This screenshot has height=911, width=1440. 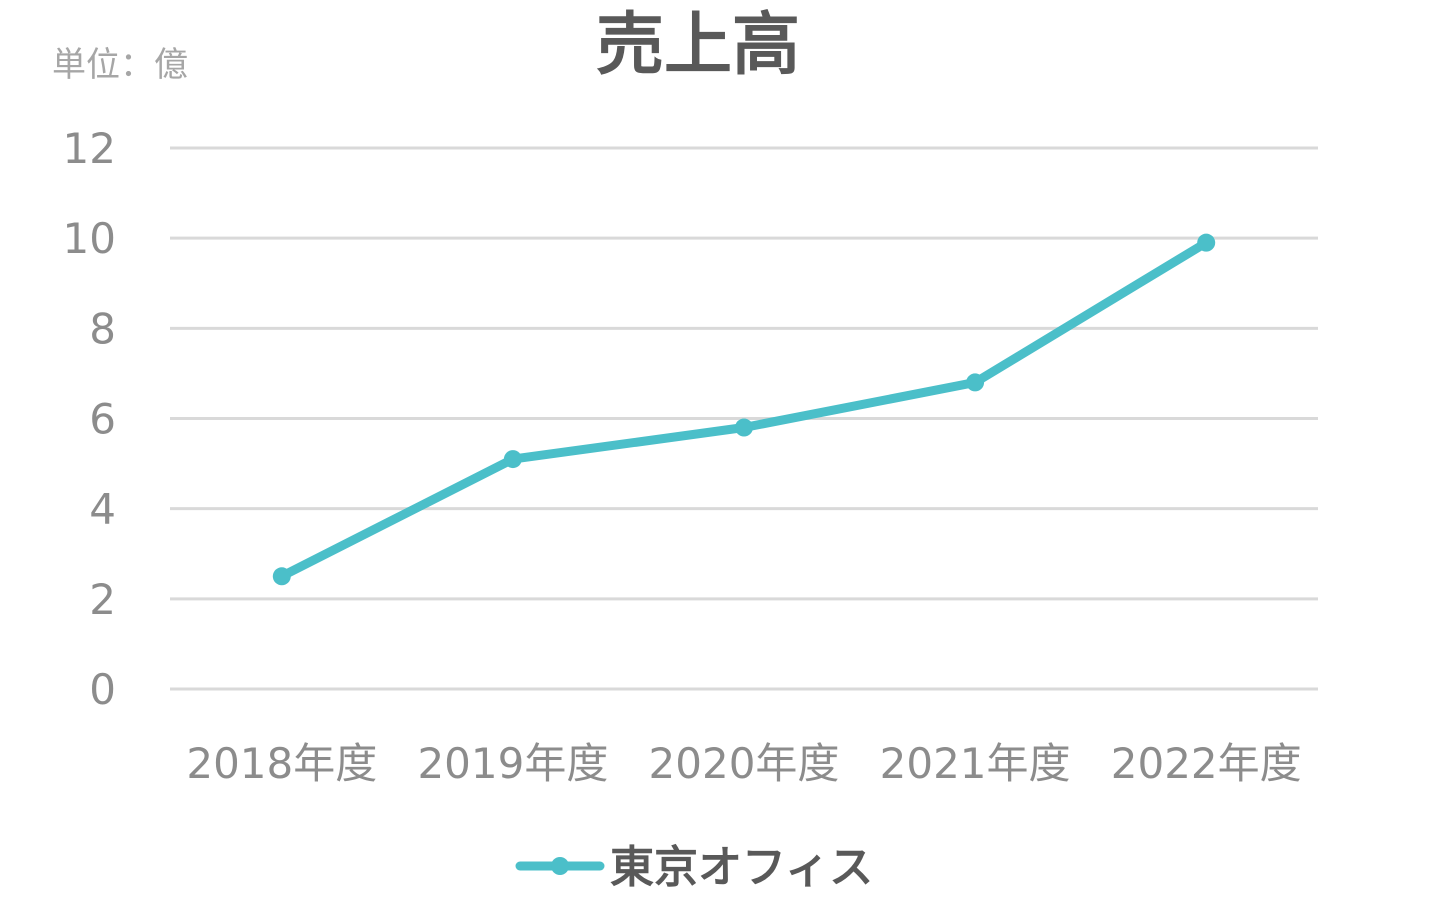 I want to click on y-tick-label: 4, so click(x=102, y=509).